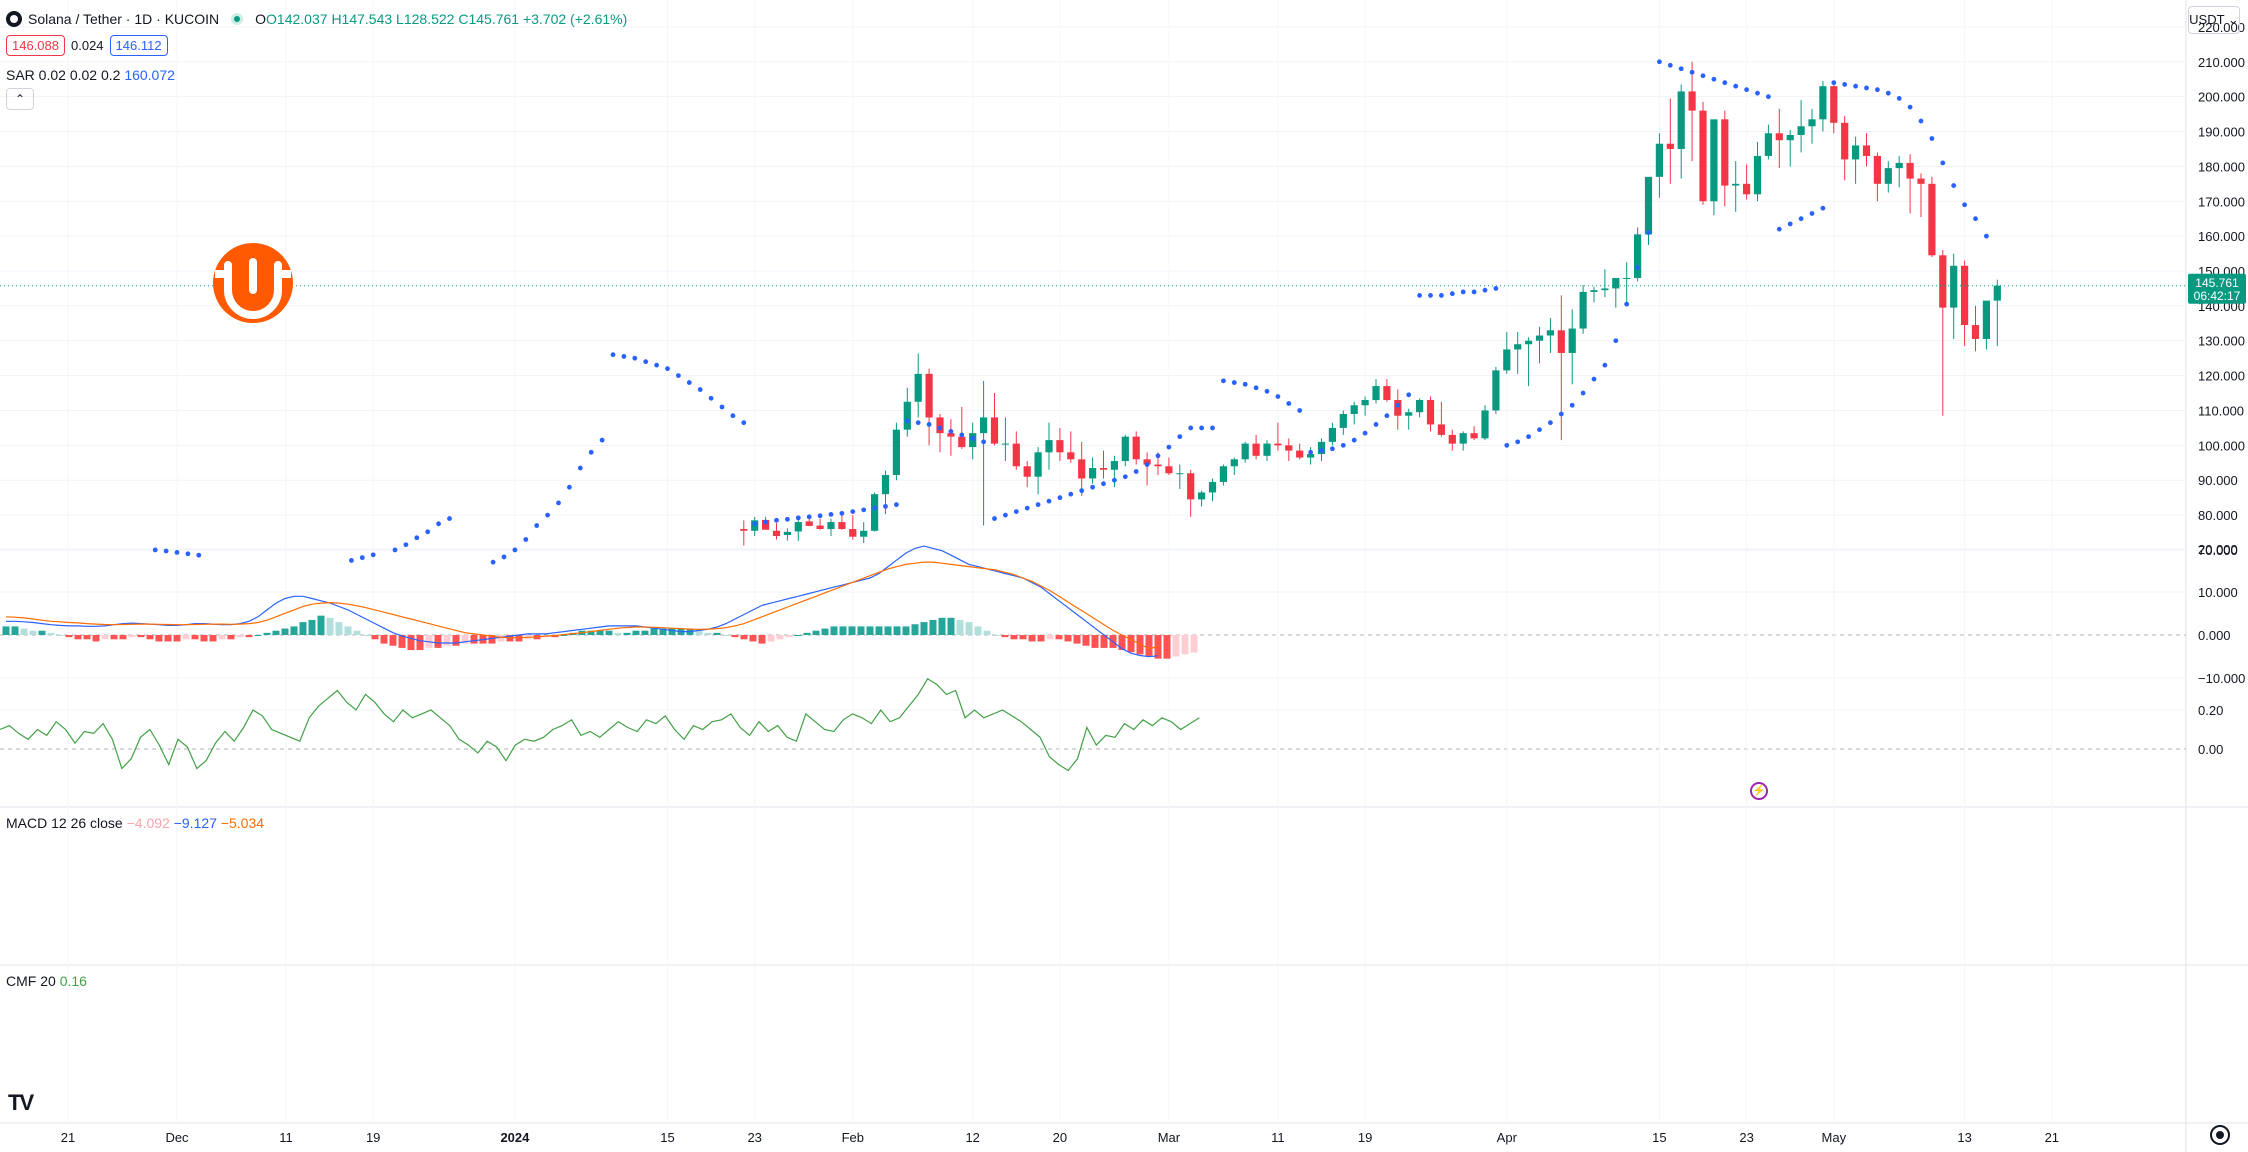 Image resolution: width=2248 pixels, height=1152 pixels. I want to click on time-tick-label: 13, so click(1964, 1137).